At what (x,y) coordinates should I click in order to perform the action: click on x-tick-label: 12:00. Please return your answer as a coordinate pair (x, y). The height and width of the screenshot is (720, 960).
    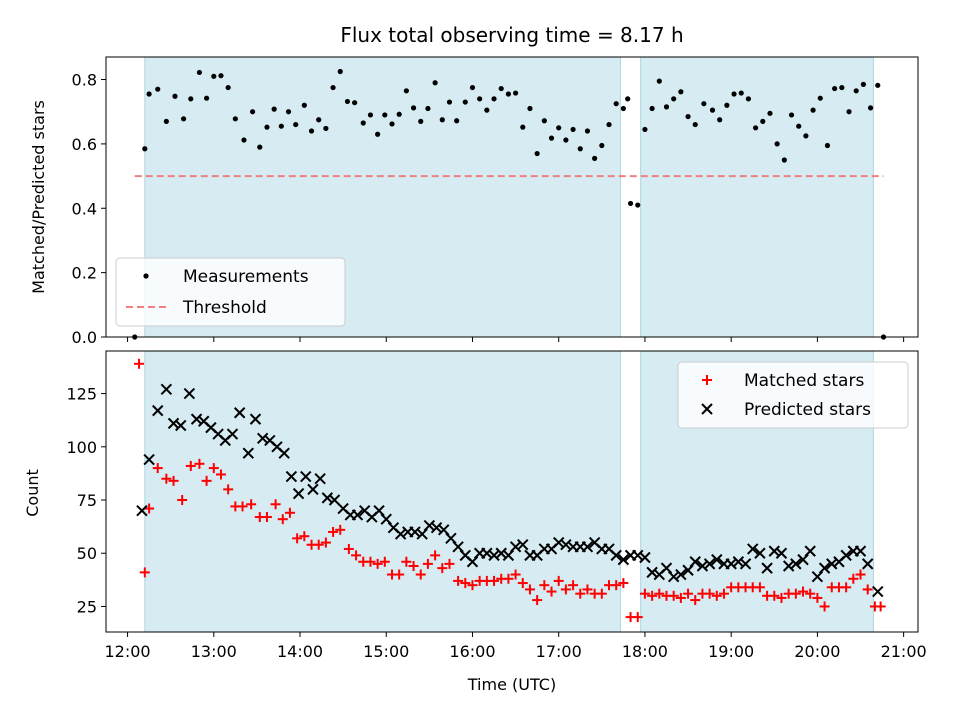
    Looking at the image, I should click on (128, 651).